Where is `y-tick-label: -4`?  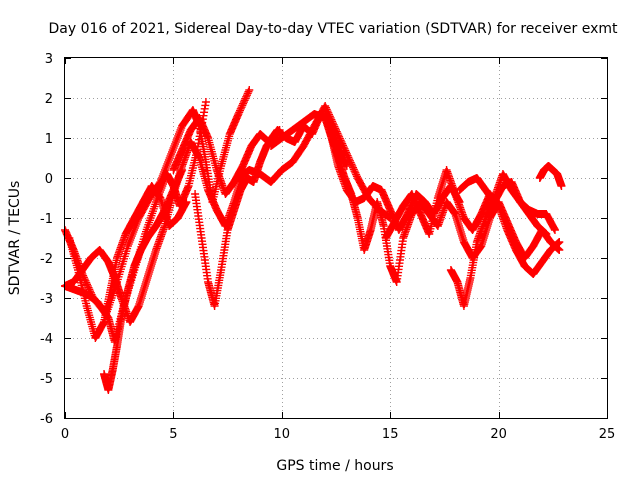
y-tick-label: -4 is located at coordinates (46, 339).